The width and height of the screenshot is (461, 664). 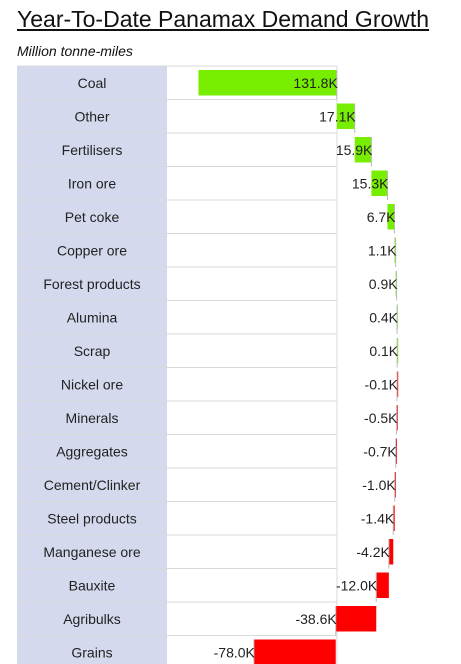 I want to click on category-label: Agribulks, so click(x=92, y=619).